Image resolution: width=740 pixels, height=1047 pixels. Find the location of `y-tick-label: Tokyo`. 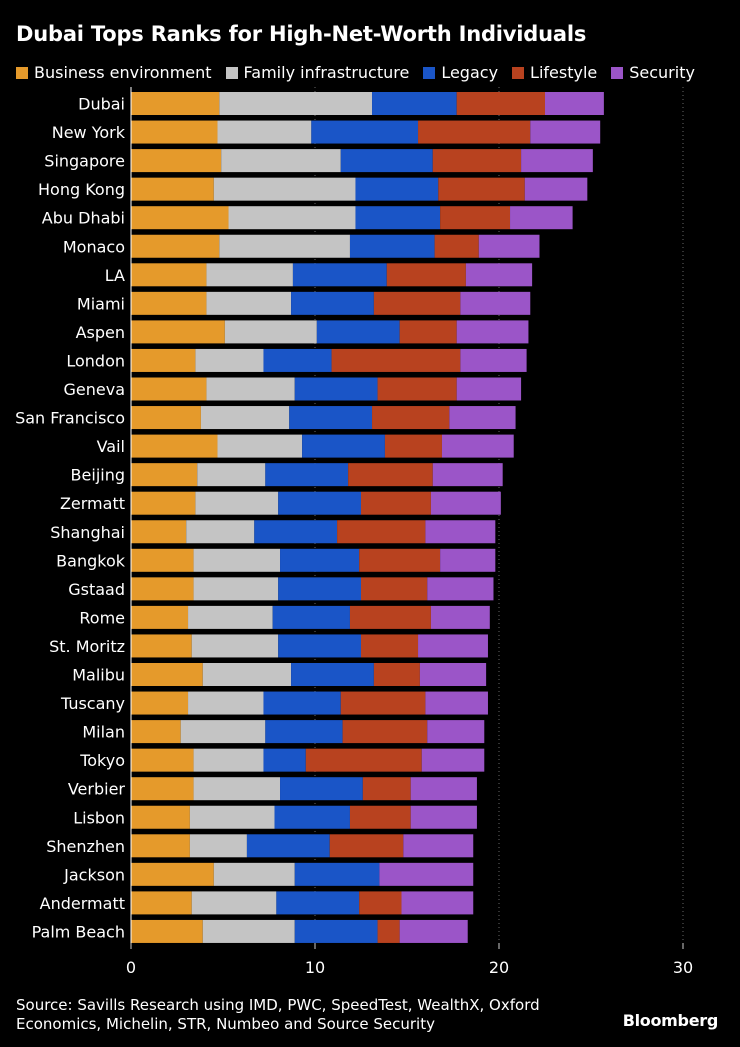

y-tick-label: Tokyo is located at coordinates (102, 760).